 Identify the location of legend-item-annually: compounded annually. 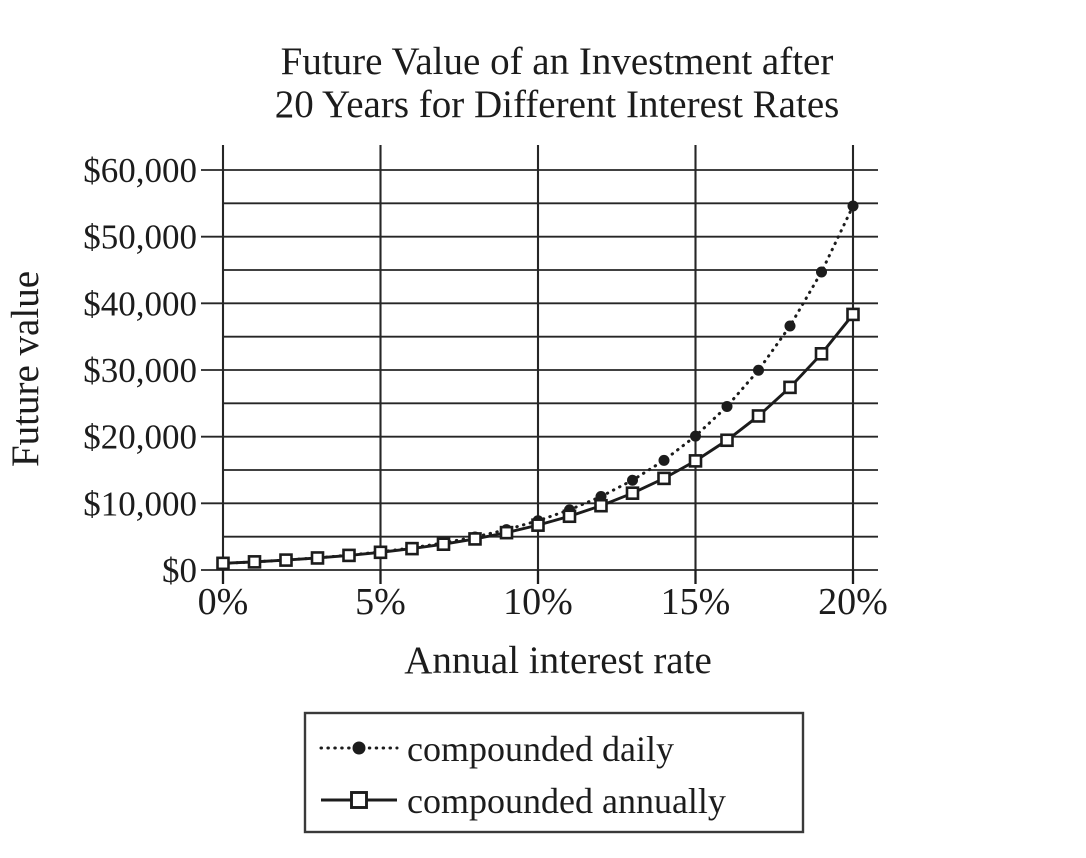
(523, 801).